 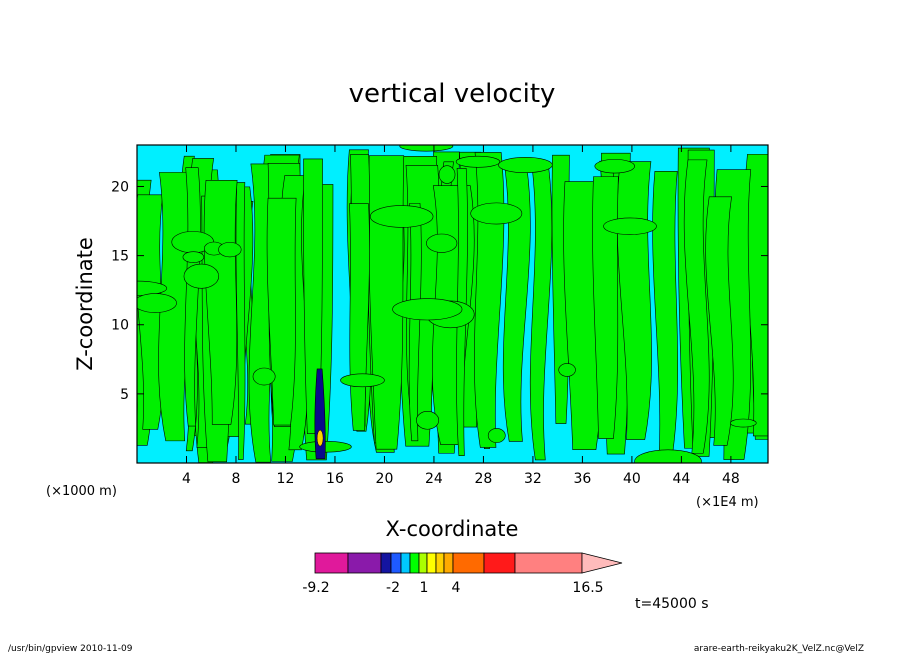 What do you see at coordinates (424, 588) in the screenshot?
I see `colorbar-label: 1` at bounding box center [424, 588].